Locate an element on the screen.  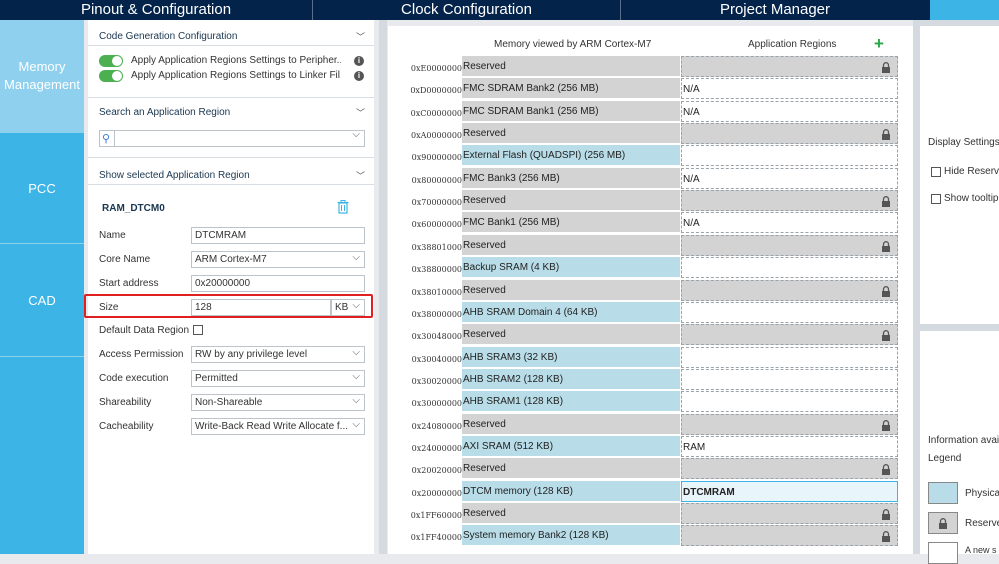
application-region-cell: RAM is located at coordinates (789, 446).